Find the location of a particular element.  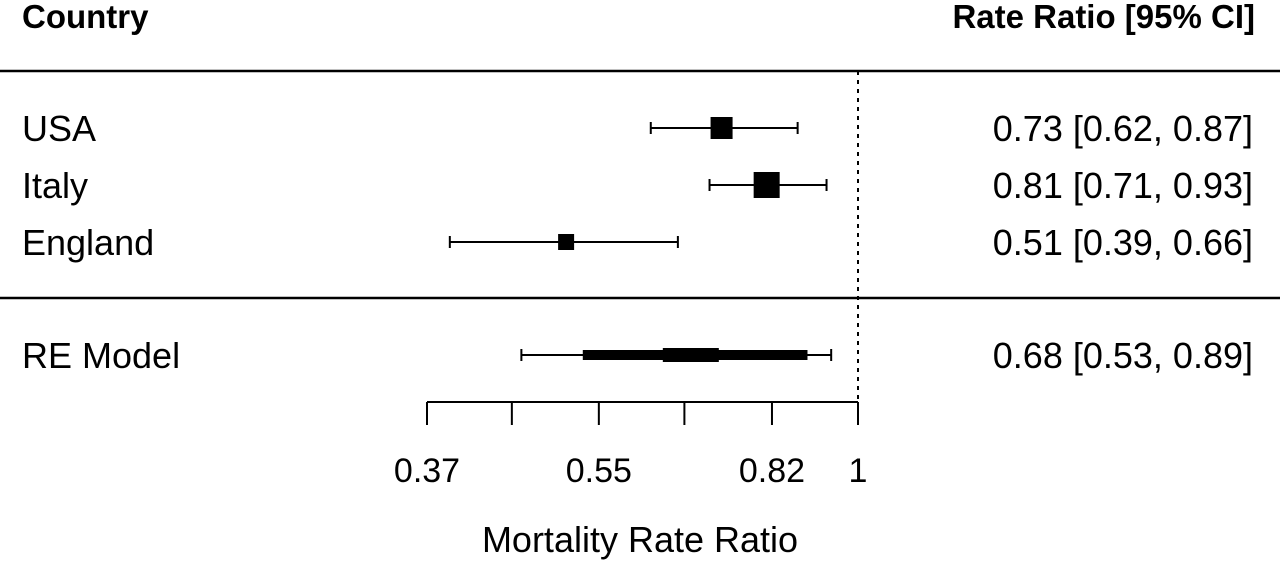

x-tick-label-5: 1 is located at coordinates (858, 471).